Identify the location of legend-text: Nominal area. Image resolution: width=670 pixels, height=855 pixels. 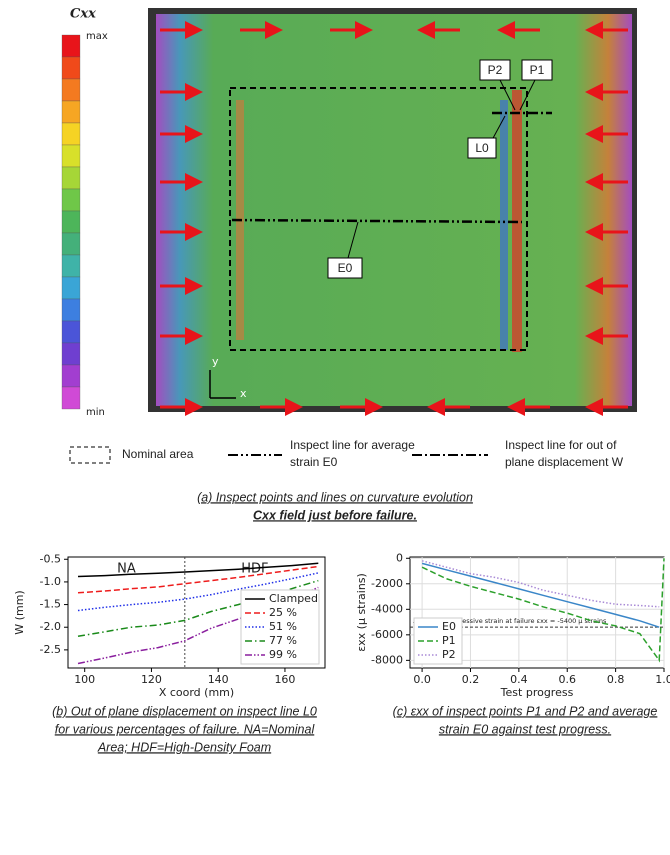
(158, 454).